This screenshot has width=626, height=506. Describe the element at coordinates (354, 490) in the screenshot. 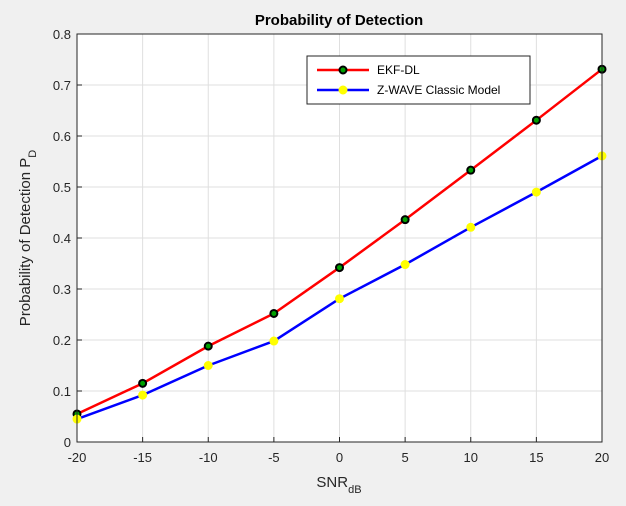

I see `x-axis-label-subscript: dB` at that location.